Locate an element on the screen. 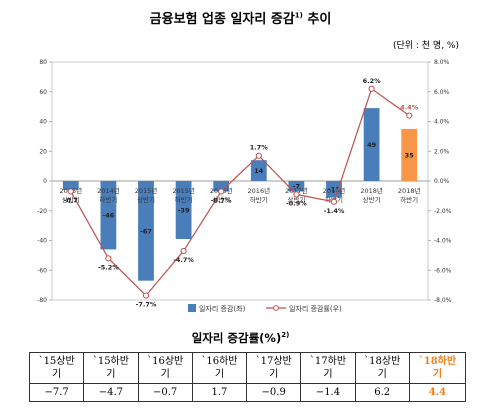  bar-value-label: 14 is located at coordinates (259, 171).